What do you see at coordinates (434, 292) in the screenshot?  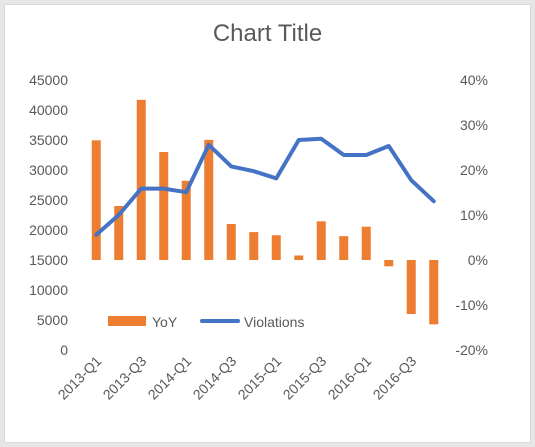 I see `bar-yoy-2016-Q4` at bounding box center [434, 292].